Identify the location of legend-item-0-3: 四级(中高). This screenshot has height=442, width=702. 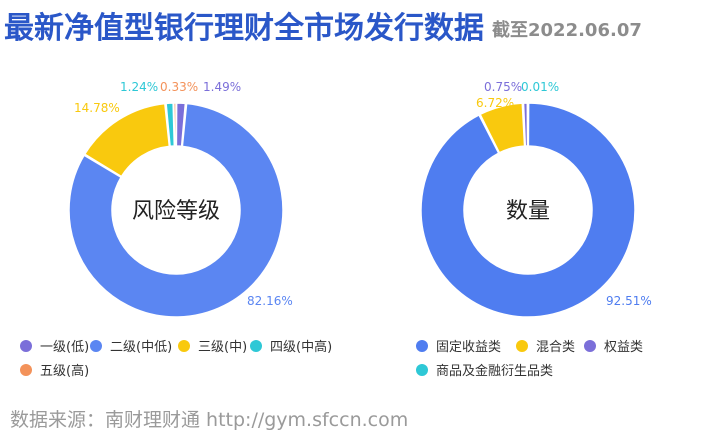
(291, 348).